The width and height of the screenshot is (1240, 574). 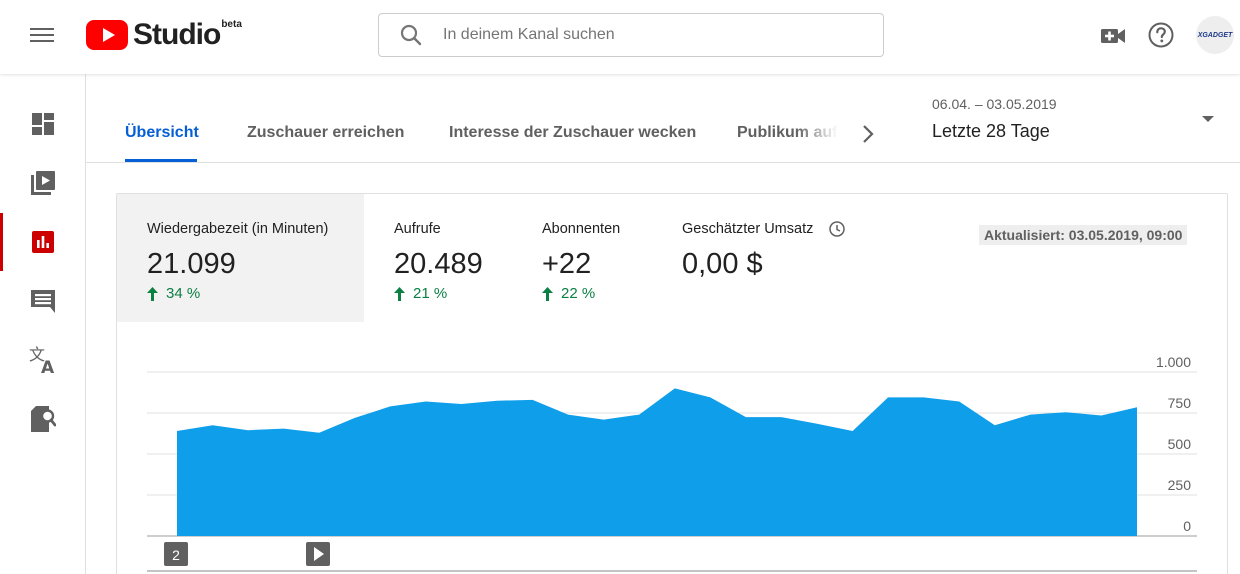 What do you see at coordinates (1083, 235) in the screenshot?
I see `last-updated-badge: Aktualisiert: 03.05.2019, 09:00` at bounding box center [1083, 235].